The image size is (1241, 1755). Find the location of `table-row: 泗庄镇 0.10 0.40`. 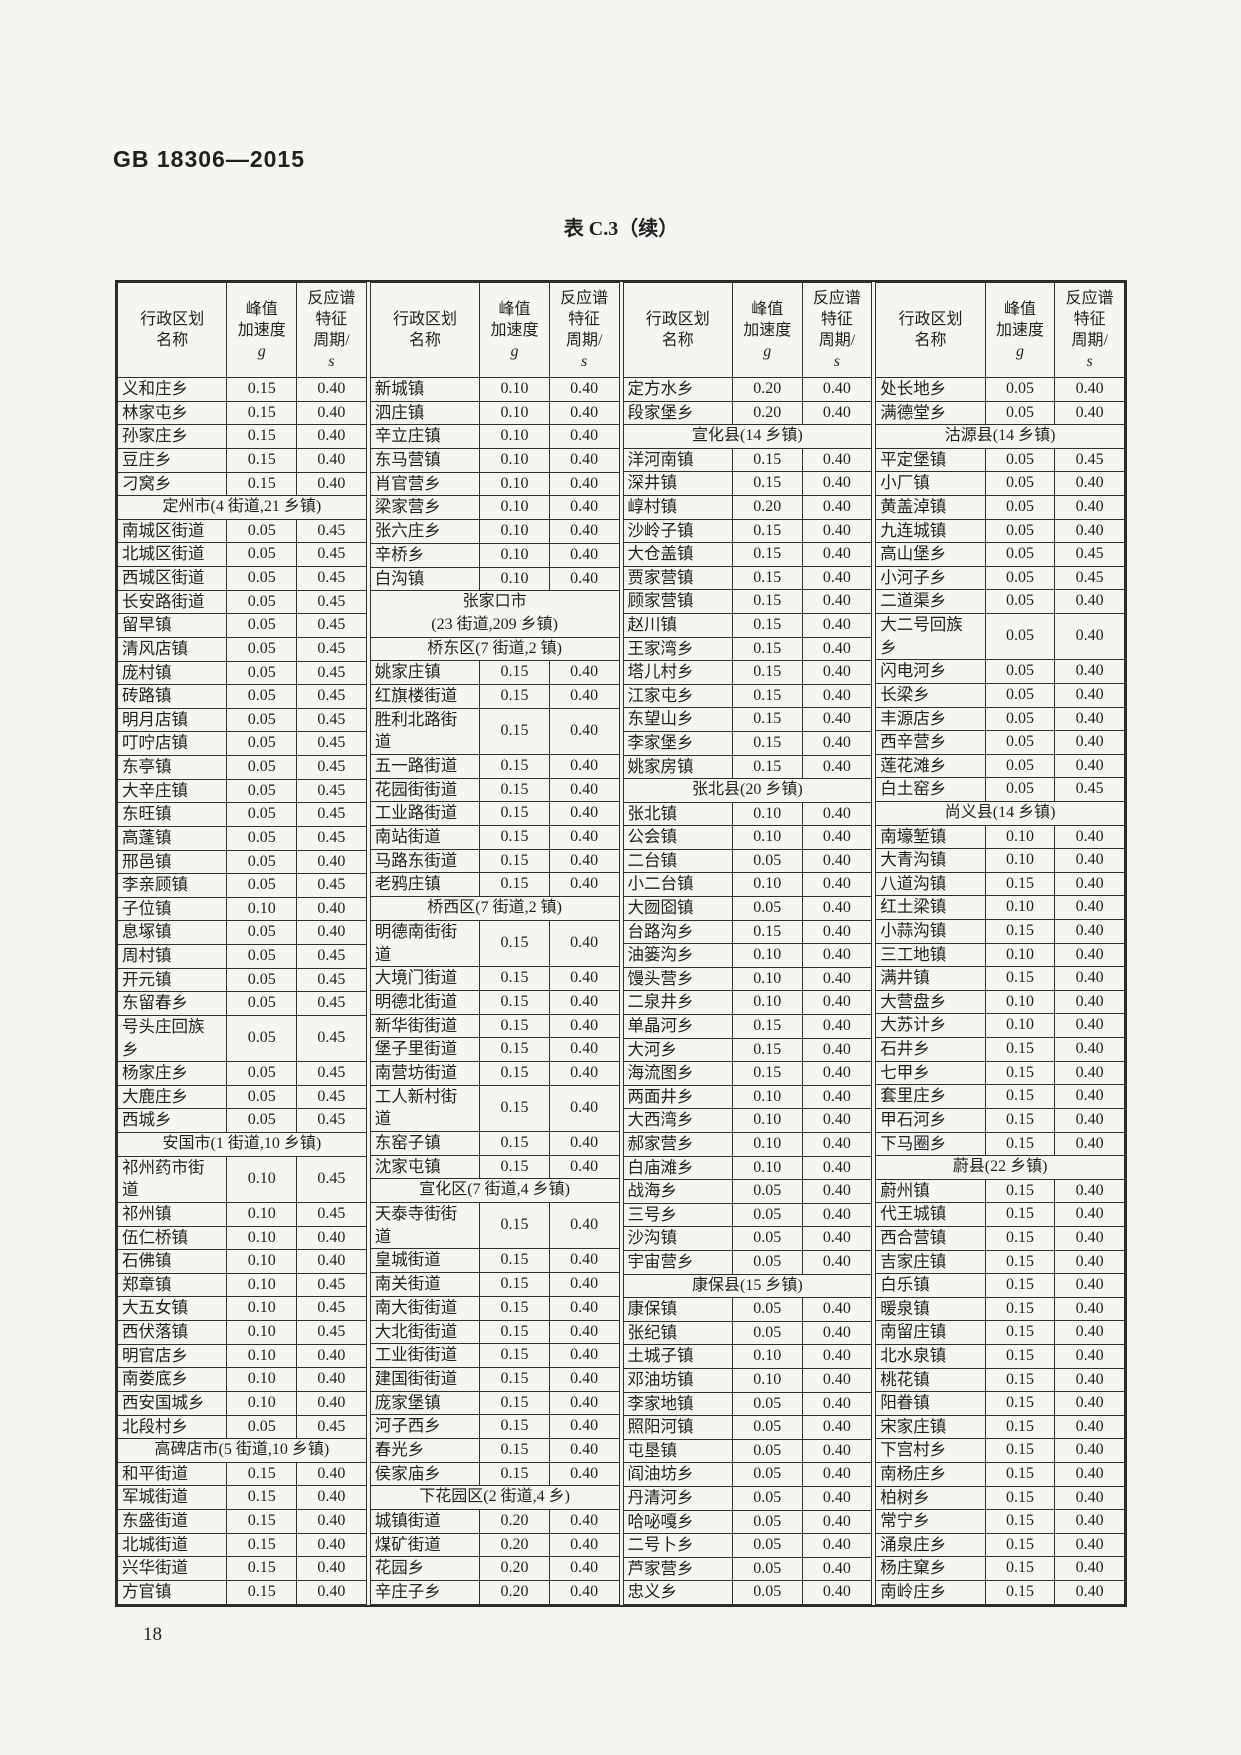

table-row: 泗庄镇 0.10 0.40 is located at coordinates (494, 413).